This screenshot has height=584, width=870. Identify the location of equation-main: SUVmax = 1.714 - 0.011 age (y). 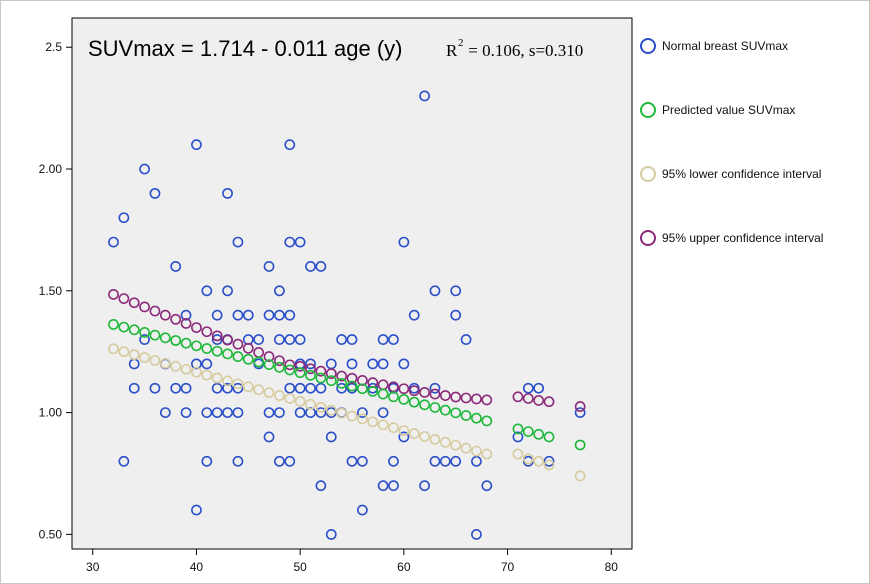
(245, 48).